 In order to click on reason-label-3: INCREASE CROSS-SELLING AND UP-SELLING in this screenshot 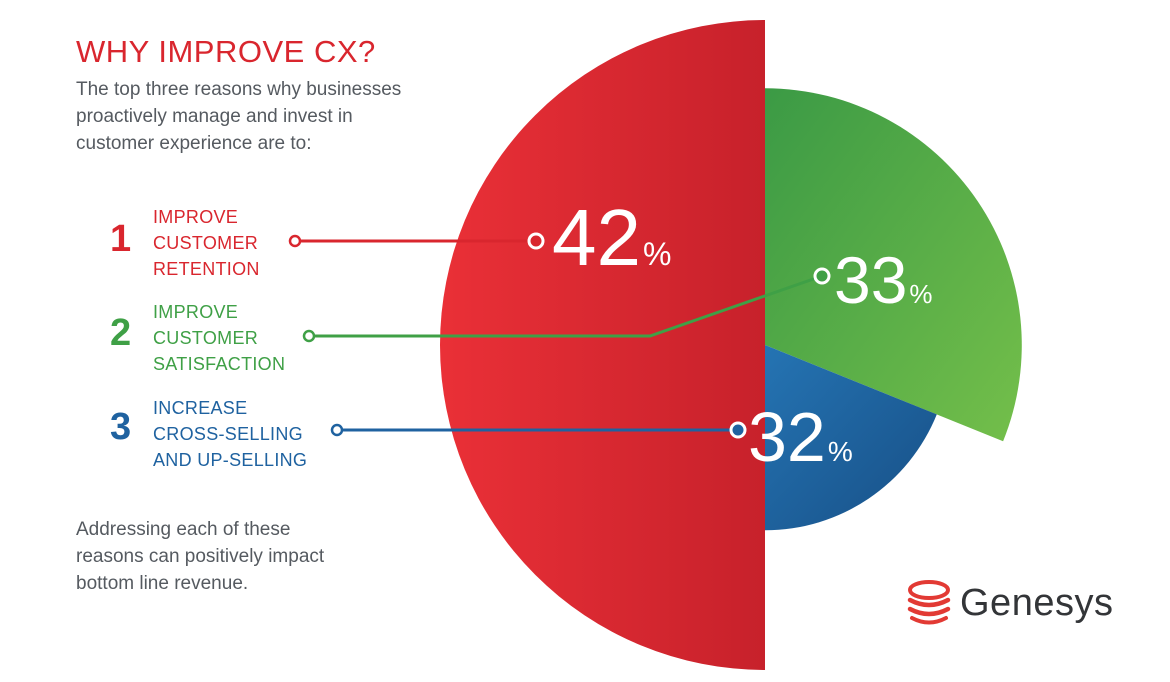, I will do `click(230, 434)`.